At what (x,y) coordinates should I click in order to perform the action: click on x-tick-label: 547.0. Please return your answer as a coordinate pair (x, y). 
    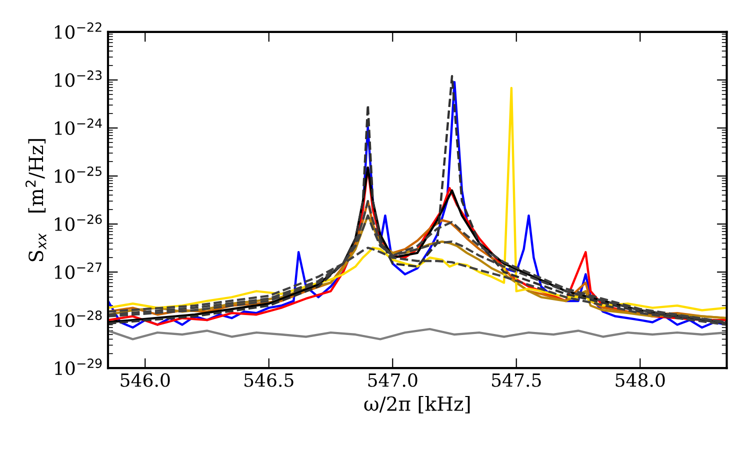
    Looking at the image, I should click on (393, 380).